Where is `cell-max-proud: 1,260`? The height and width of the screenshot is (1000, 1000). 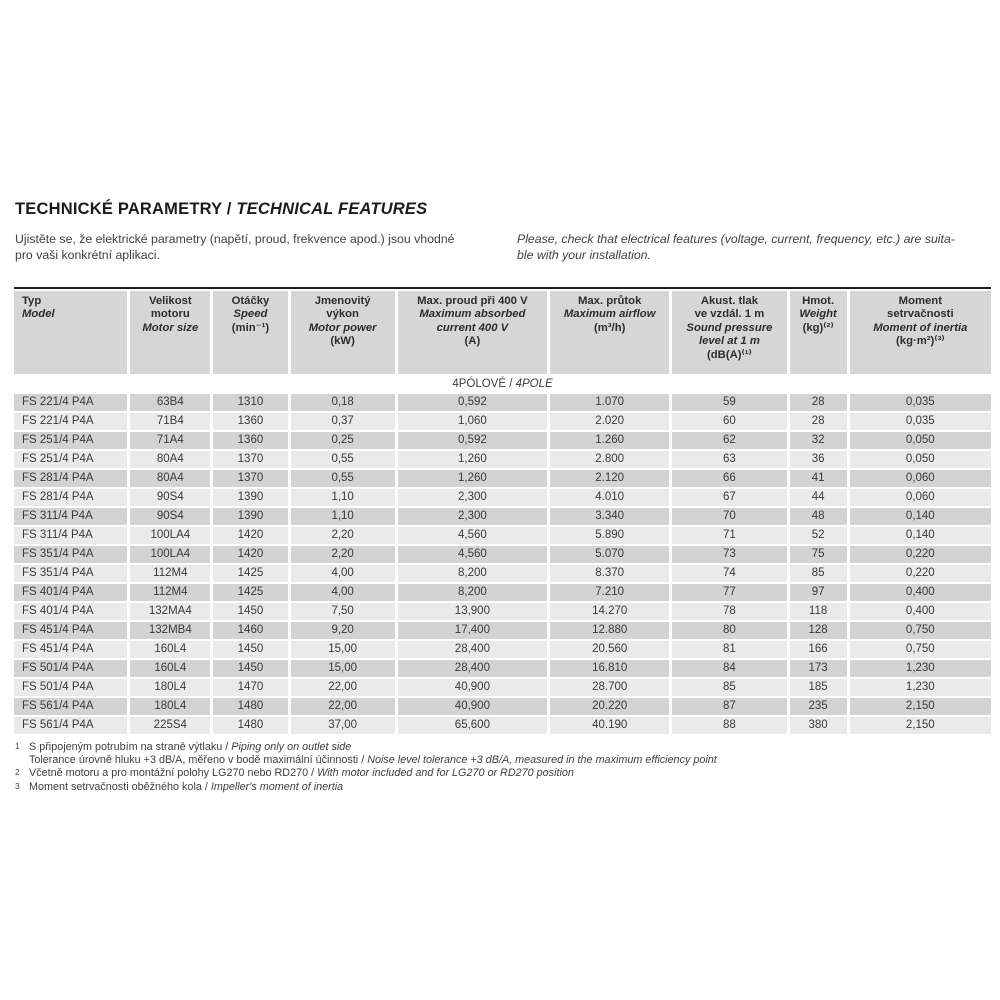 cell-max-proud: 1,260 is located at coordinates (472, 459).